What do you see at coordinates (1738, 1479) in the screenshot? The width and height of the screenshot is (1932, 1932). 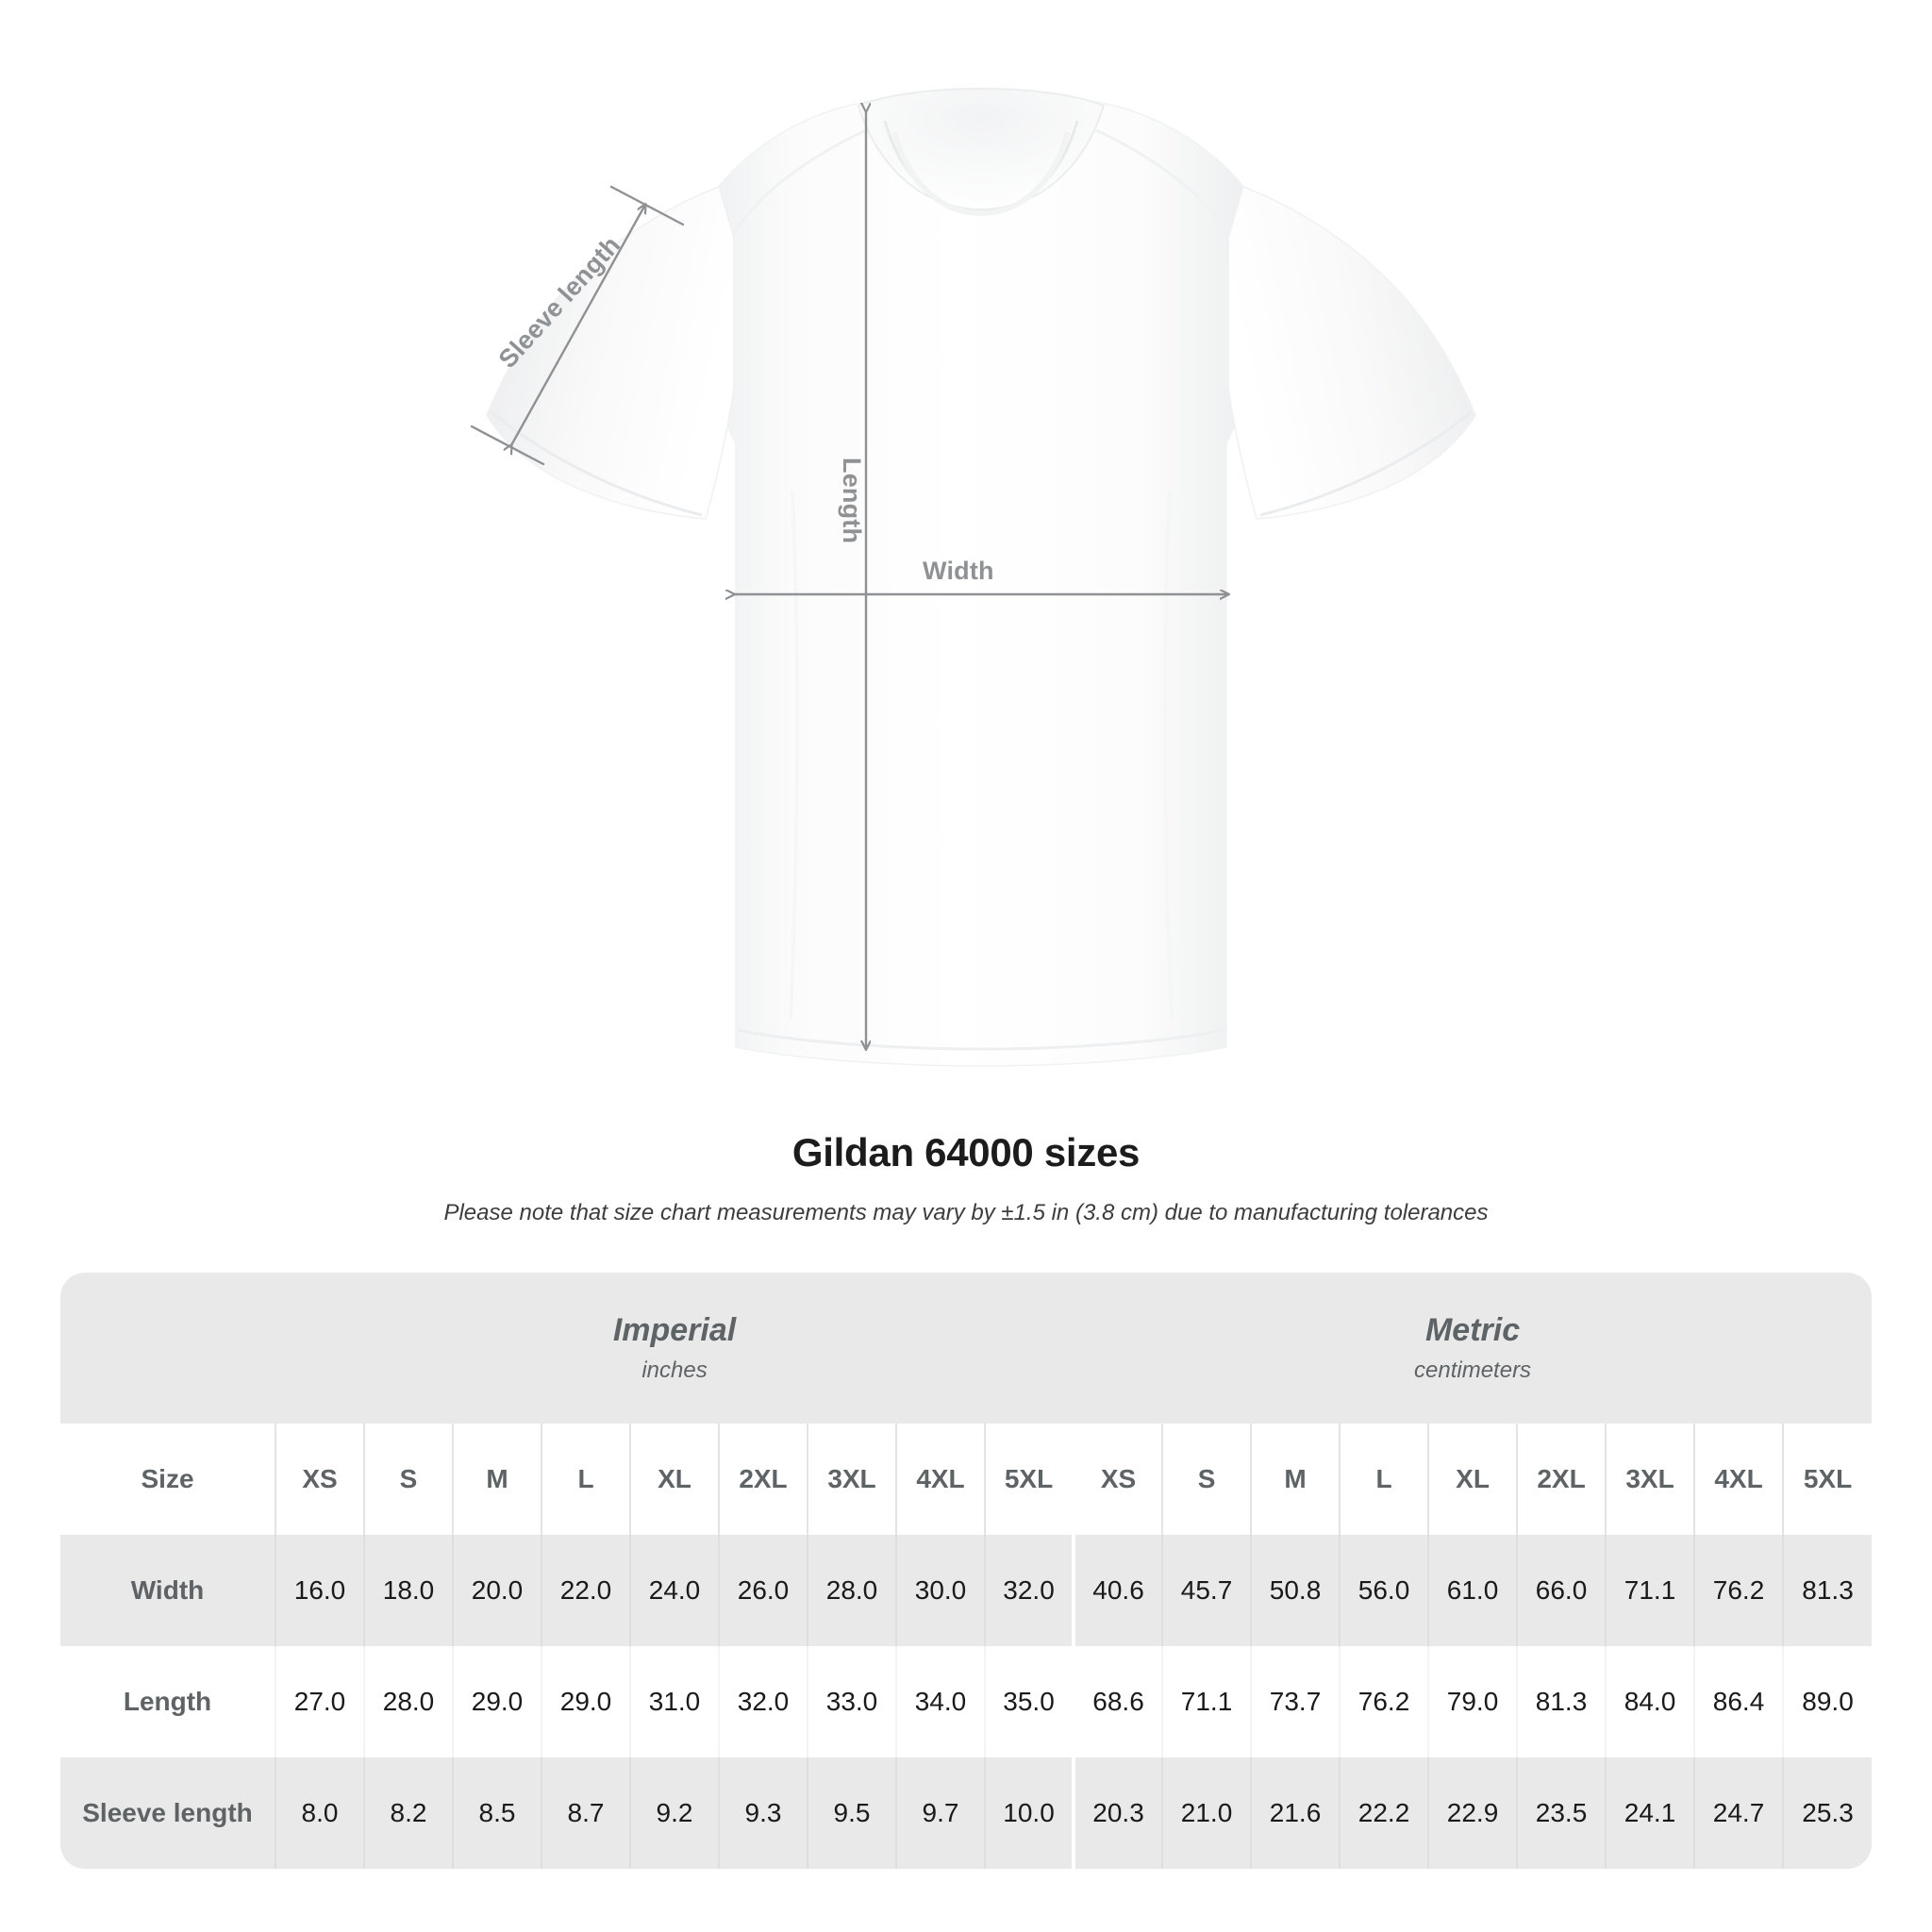 I see `size-header-metric-4xl: 4XL` at bounding box center [1738, 1479].